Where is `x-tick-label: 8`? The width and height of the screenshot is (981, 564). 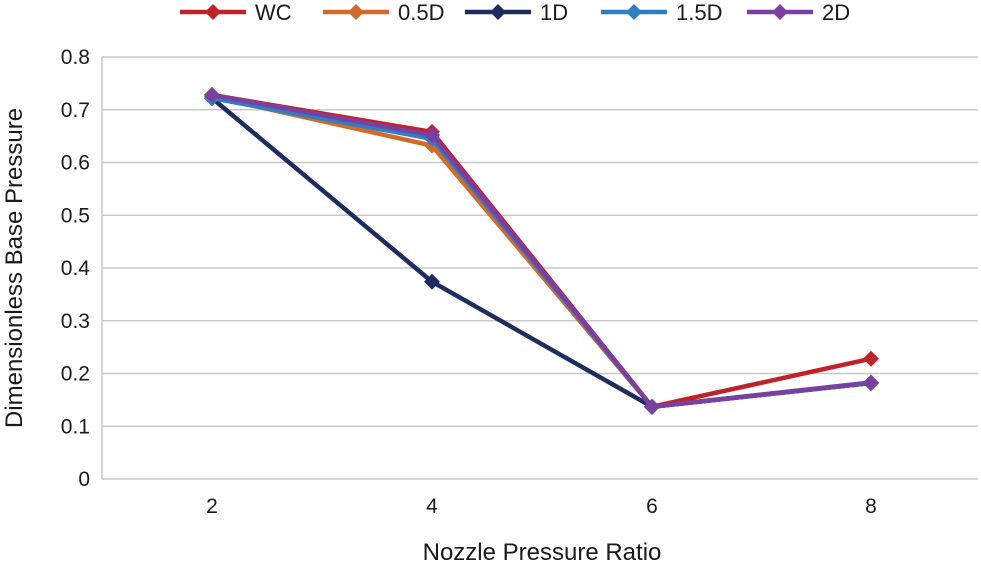
x-tick-label: 8 is located at coordinates (871, 506).